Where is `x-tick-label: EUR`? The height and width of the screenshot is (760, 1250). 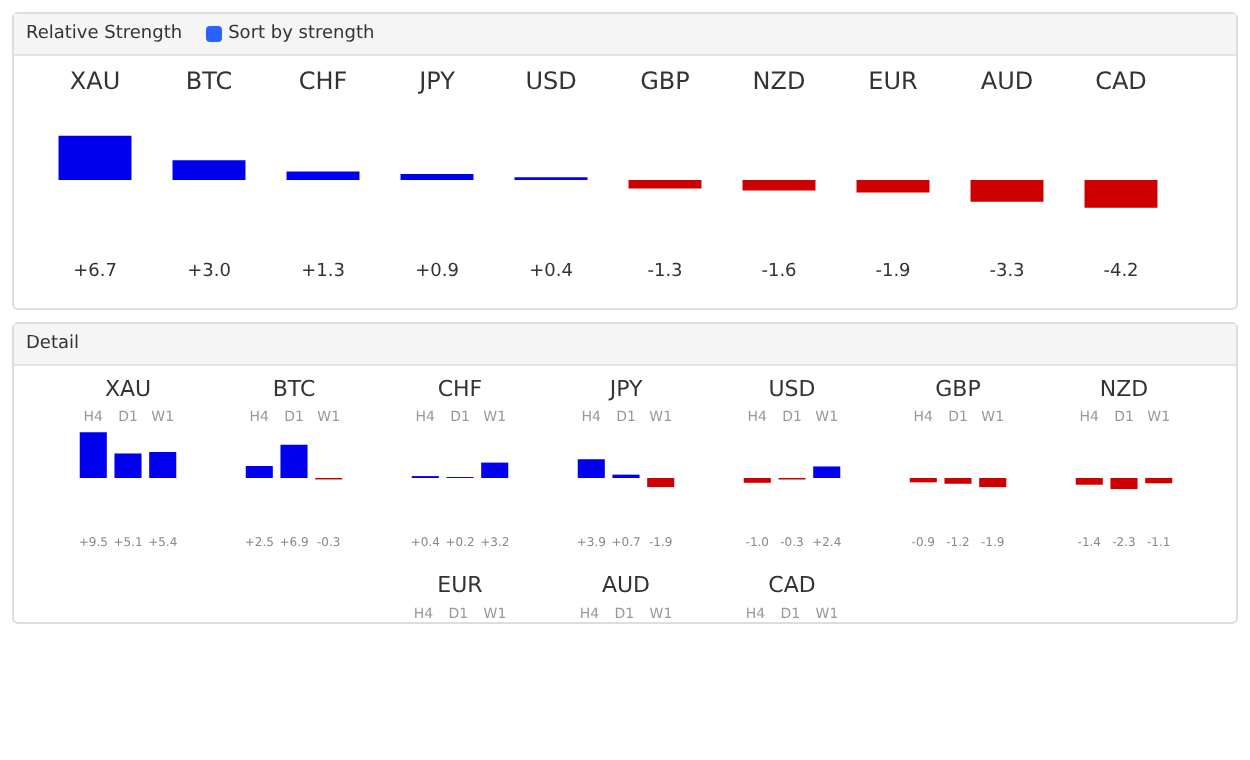 x-tick-label: EUR is located at coordinates (893, 81).